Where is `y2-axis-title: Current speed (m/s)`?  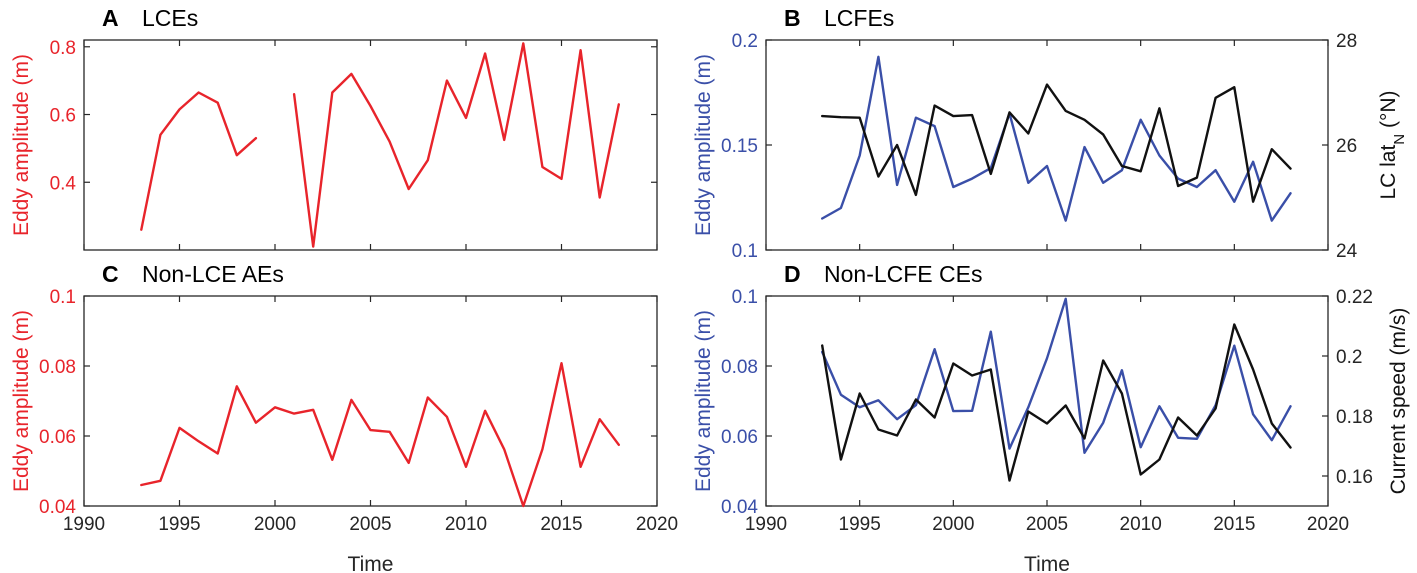
y2-axis-title: Current speed (m/s) is located at coordinates (1398, 401).